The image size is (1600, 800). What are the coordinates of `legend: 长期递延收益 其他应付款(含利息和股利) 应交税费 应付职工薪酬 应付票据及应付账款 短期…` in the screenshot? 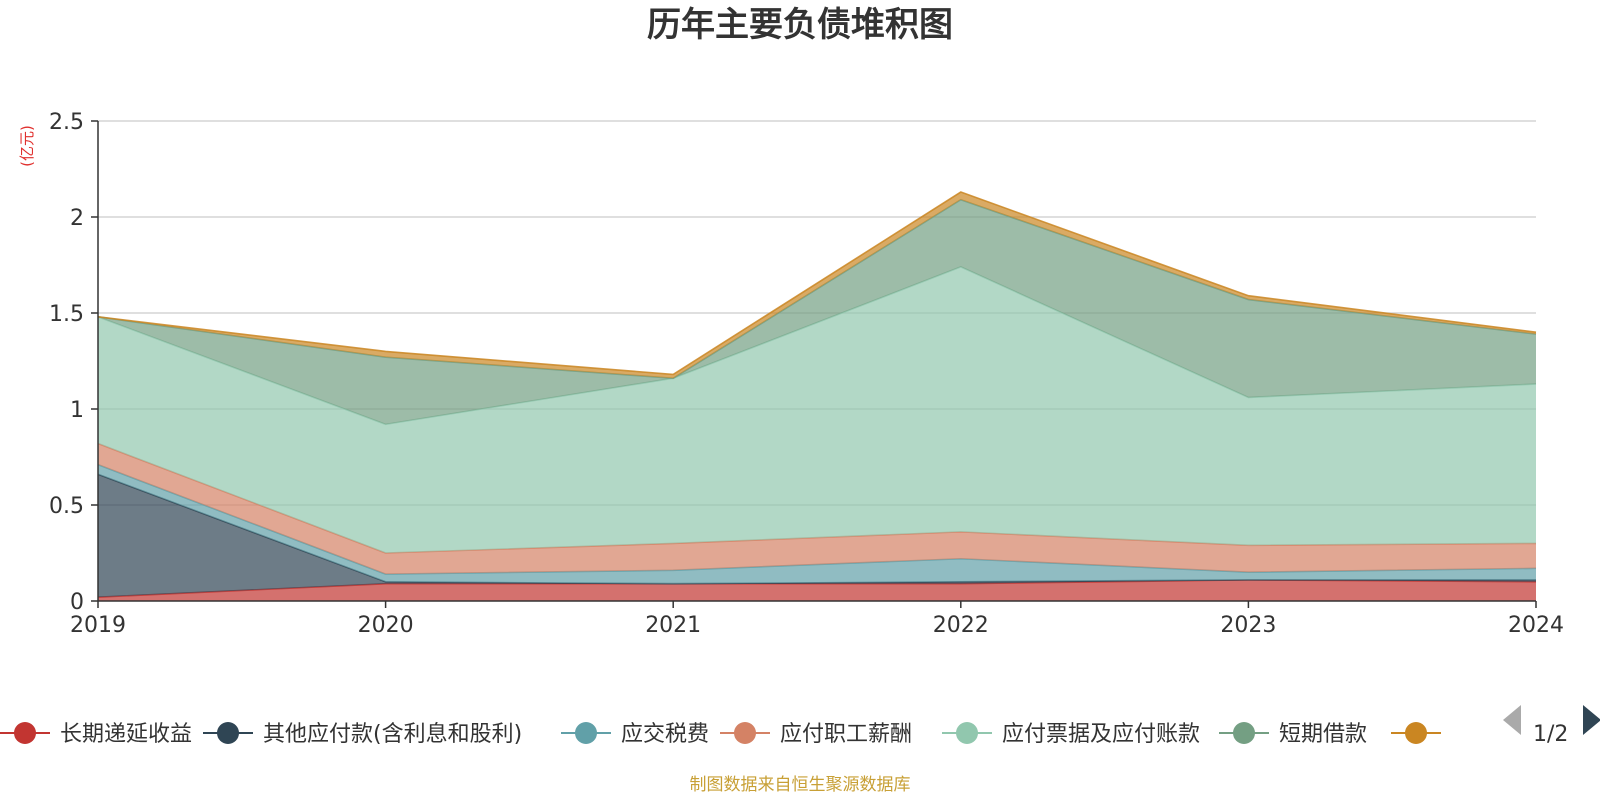 It's located at (720, 734).